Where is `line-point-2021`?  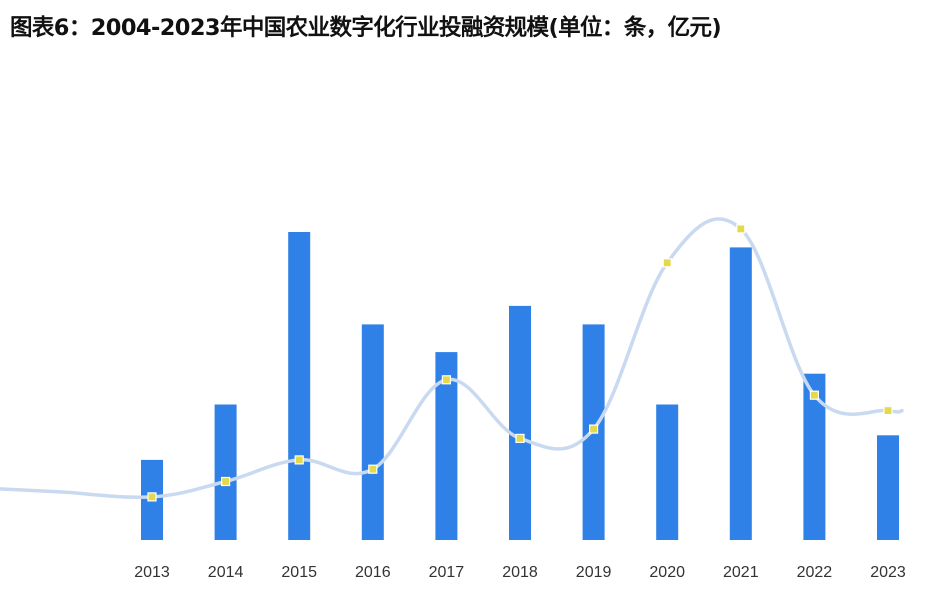 line-point-2021 is located at coordinates (741, 229).